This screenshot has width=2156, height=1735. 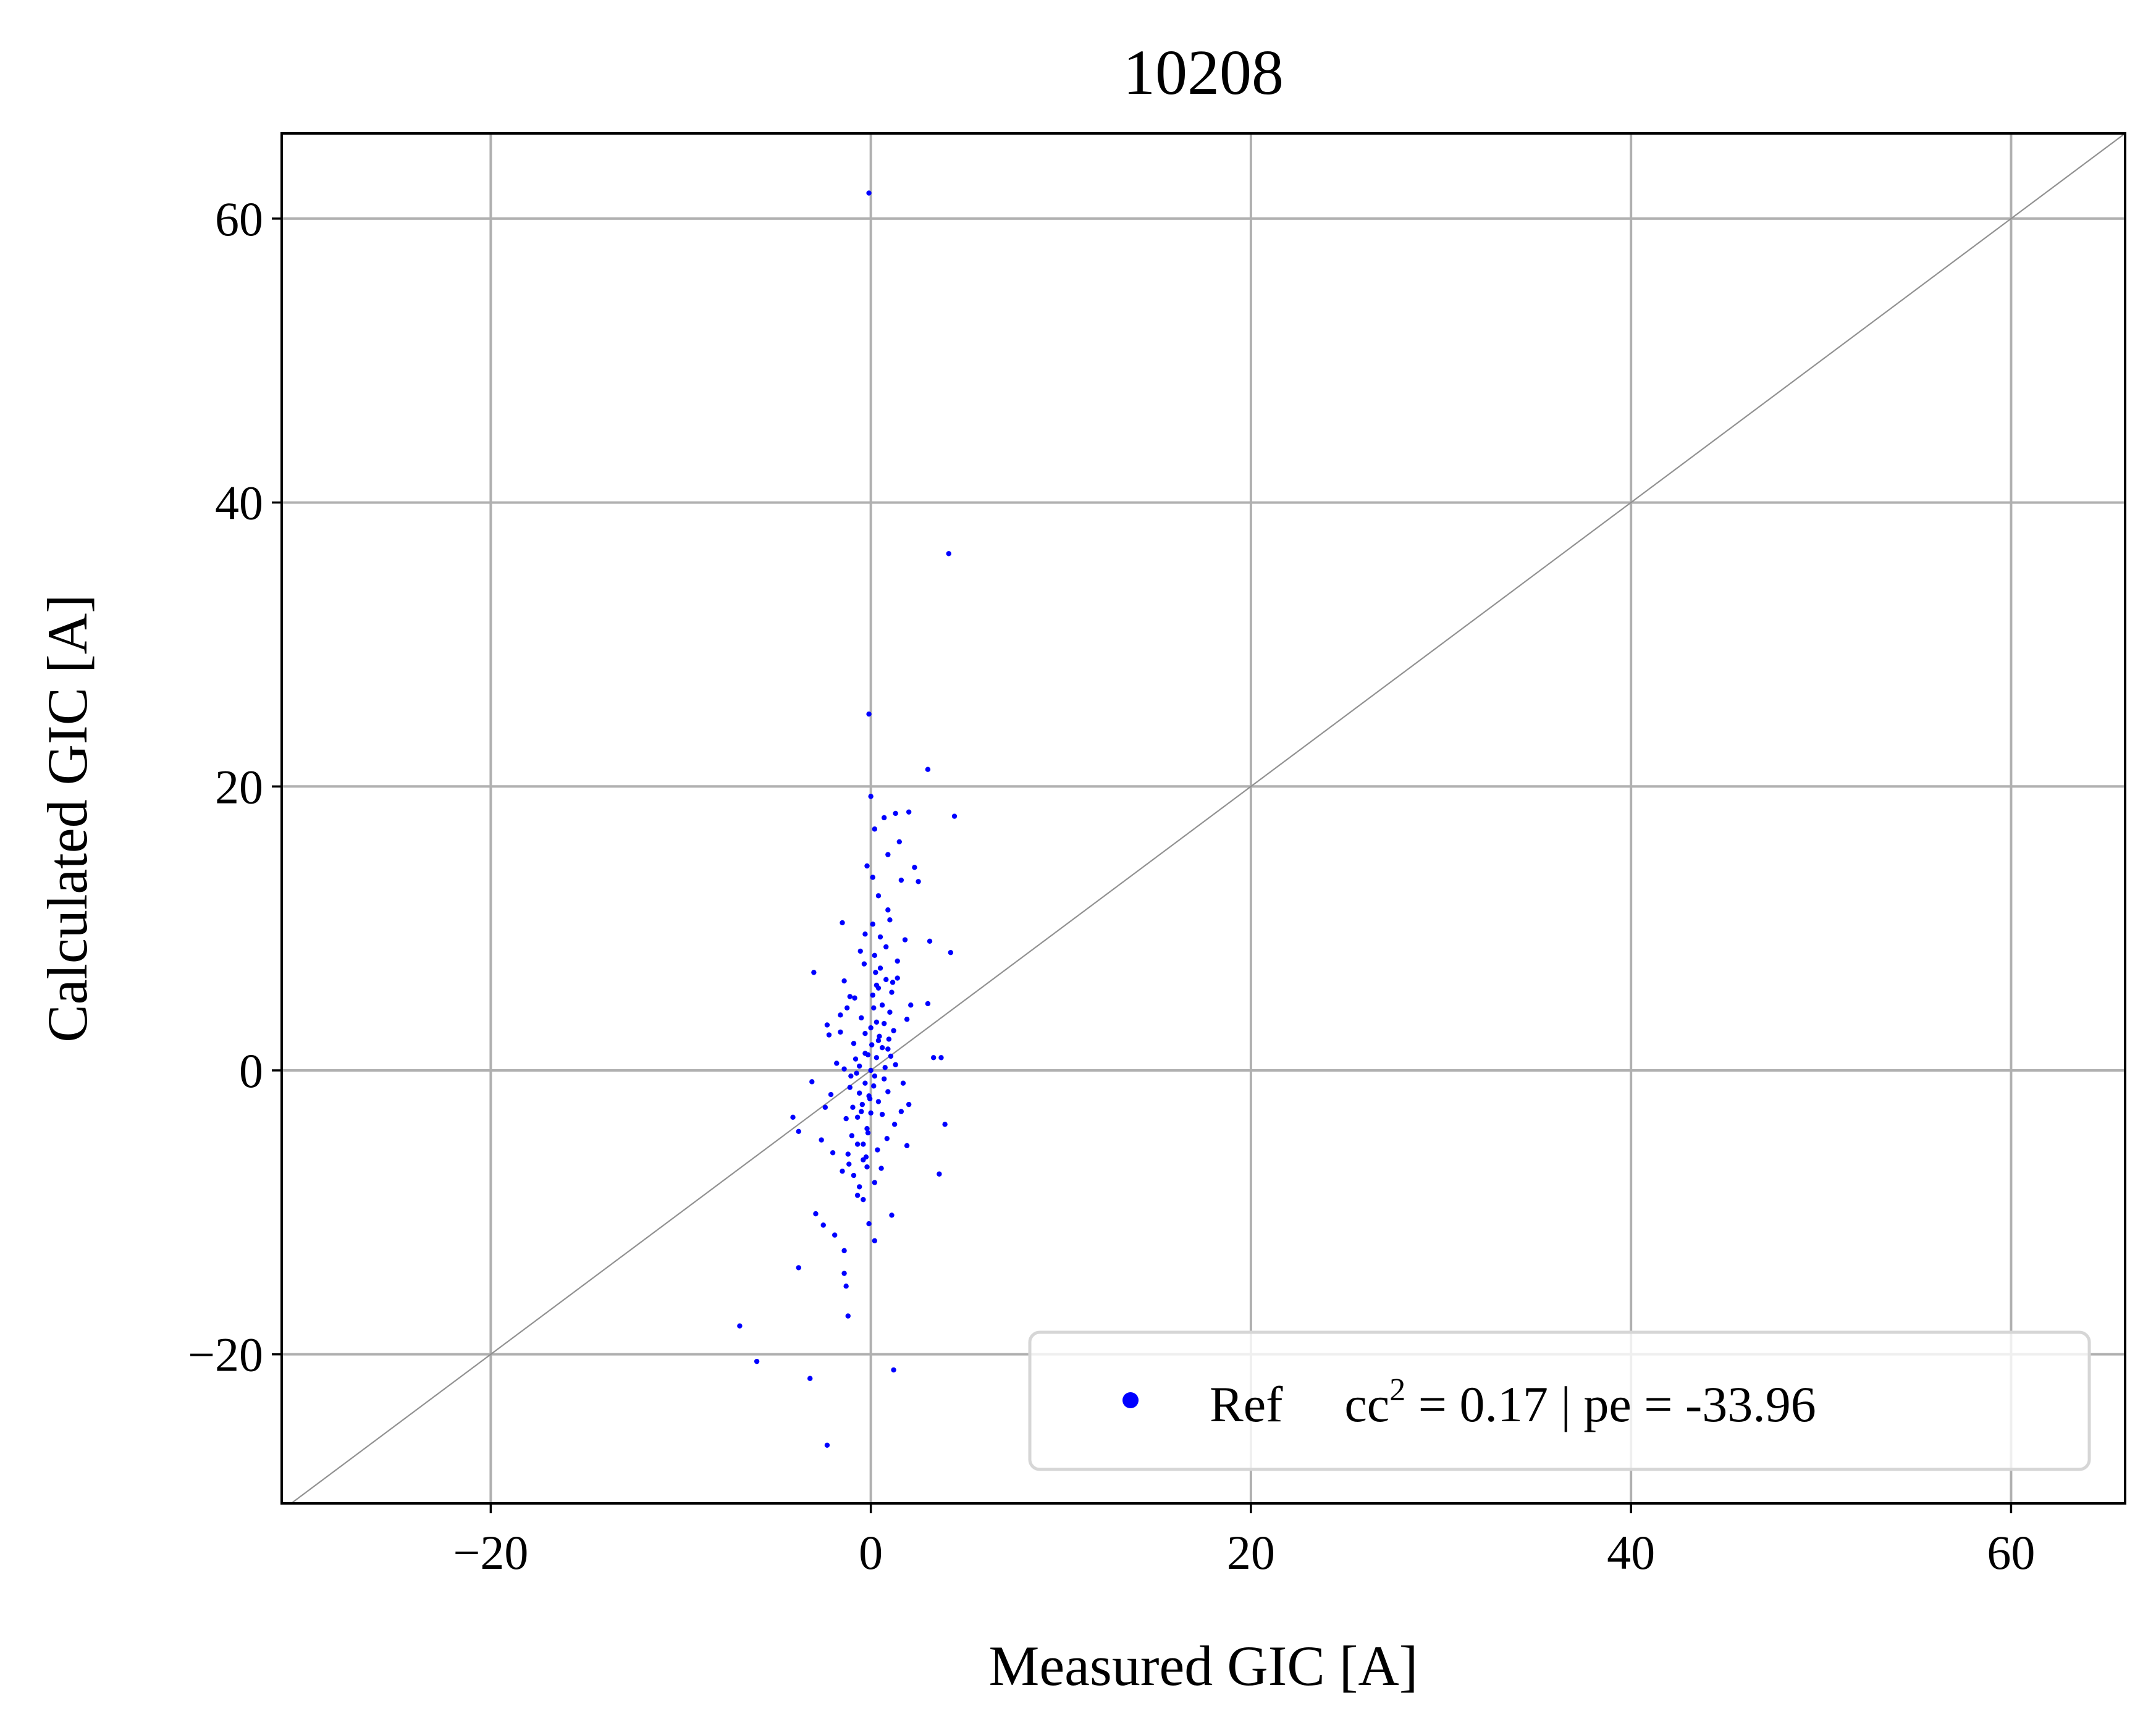 I want to click on x-axis-label: Measured GIC [A], so click(x=1203, y=1665).